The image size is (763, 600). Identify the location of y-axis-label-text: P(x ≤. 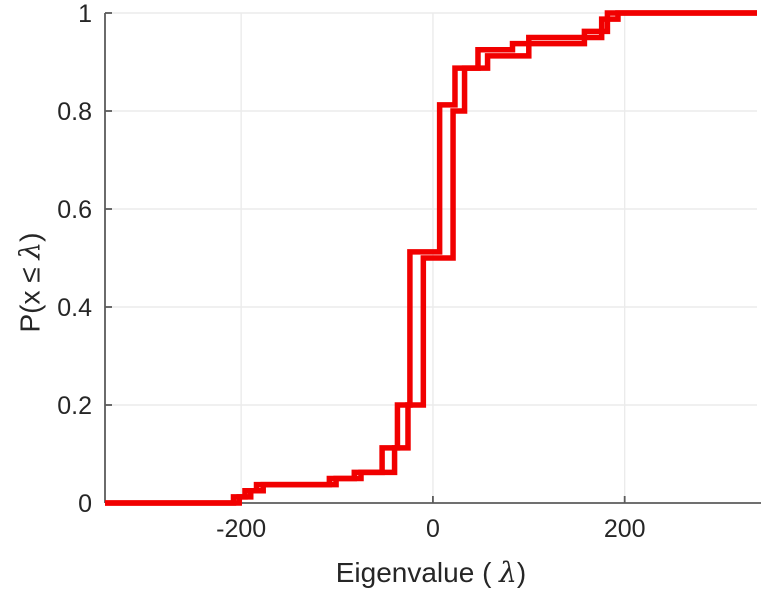
(30, 296).